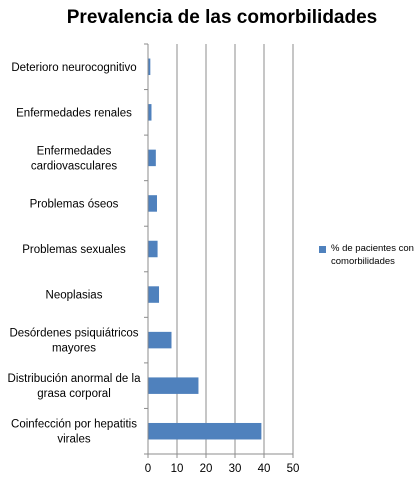 The width and height of the screenshot is (420, 478). I want to click on category-label-8: Coinfección por hepatitis virales, so click(74, 432).